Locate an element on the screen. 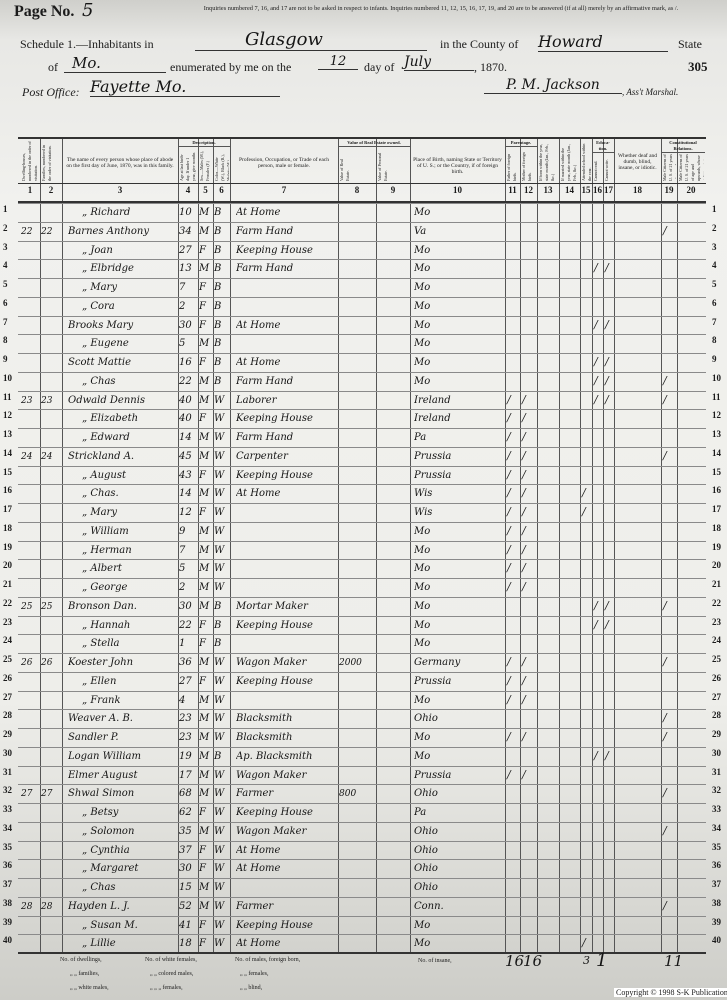 The image size is (727, 1000). person-name: „ Frank is located at coordinates (101, 700).